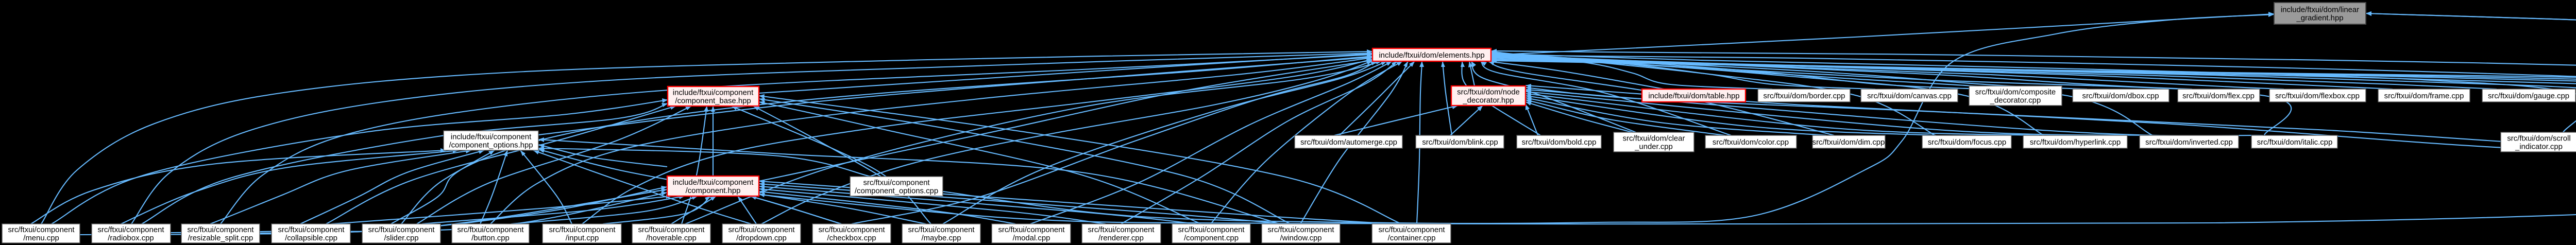  Describe the element at coordinates (2218, 96) in the screenshot. I see `svg-text: src/ftxui/dom/flex.cpp` at that location.